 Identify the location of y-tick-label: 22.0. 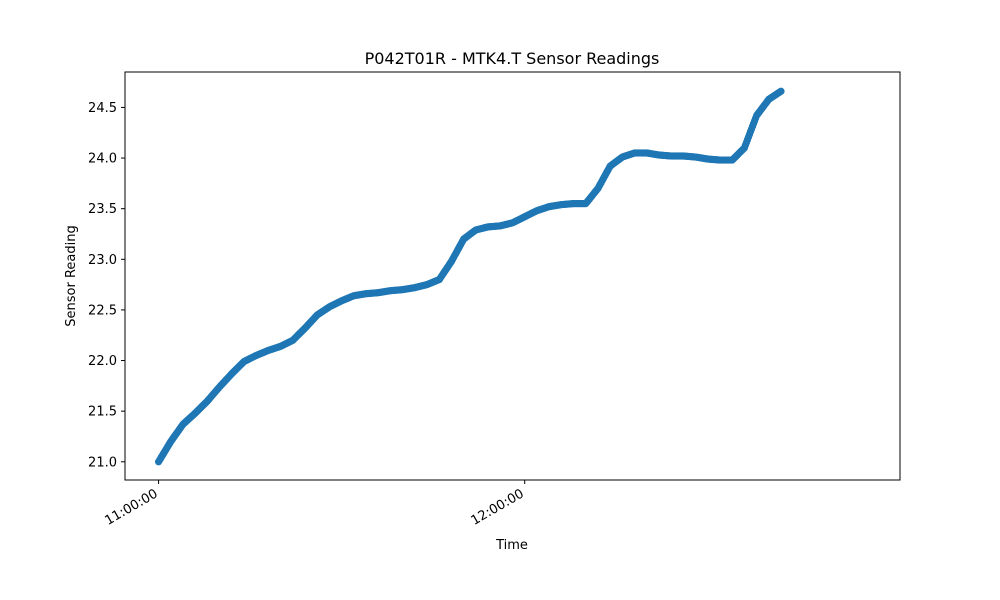
(102, 361).